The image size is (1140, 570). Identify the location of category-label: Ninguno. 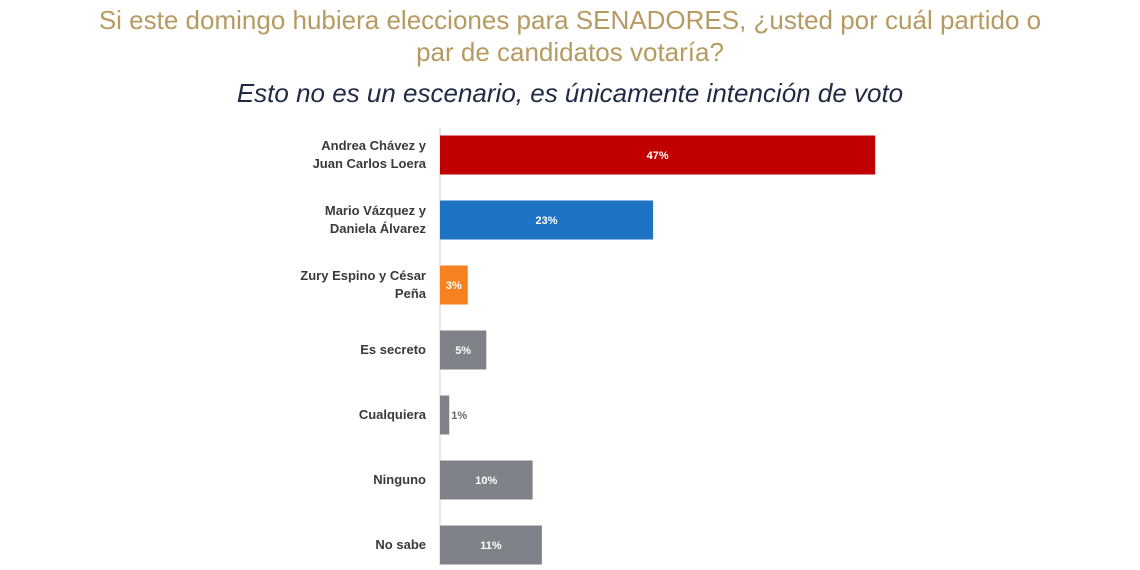
(399, 479).